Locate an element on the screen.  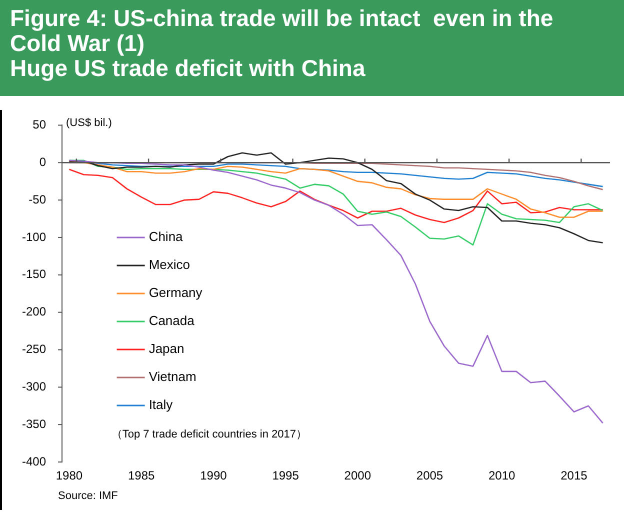
chart-subtitle: Huge US trade deficit with China is located at coordinates (188, 68).